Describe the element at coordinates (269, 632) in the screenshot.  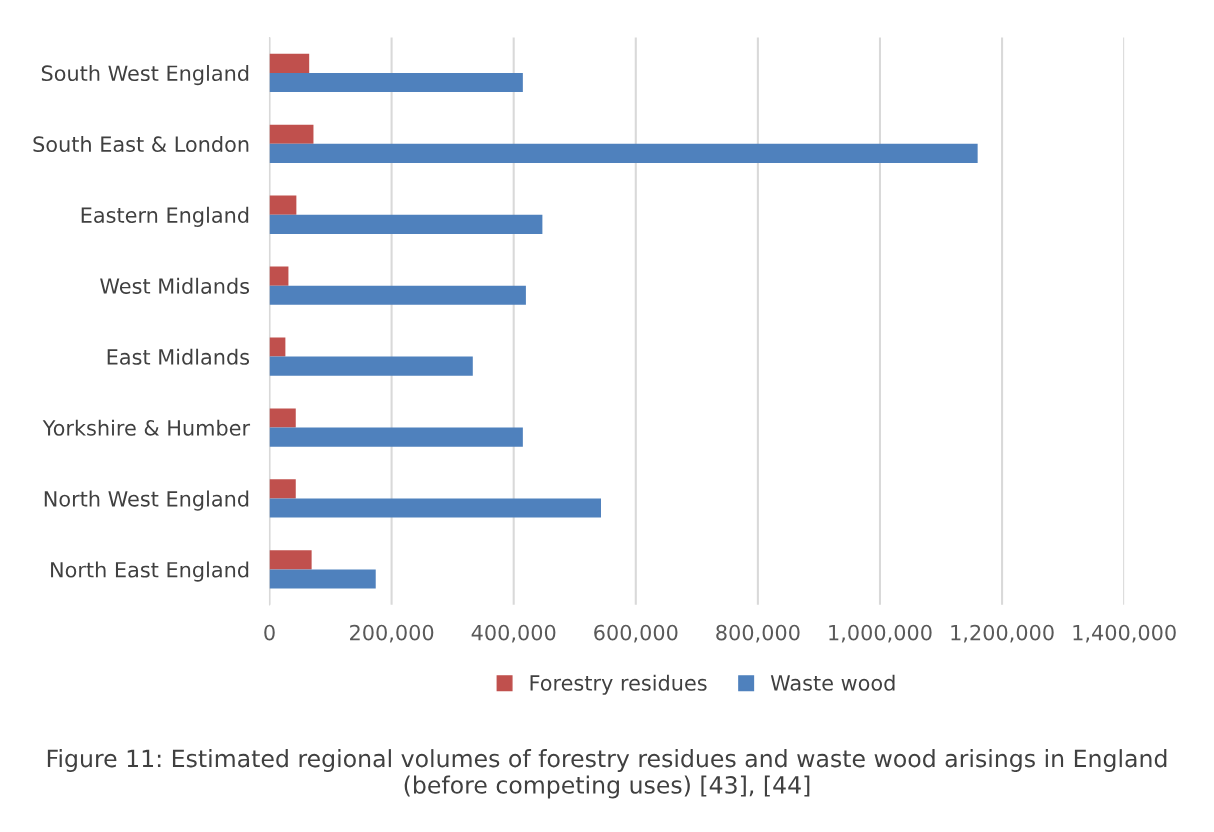
I see `x-tick-label: 0` at that location.